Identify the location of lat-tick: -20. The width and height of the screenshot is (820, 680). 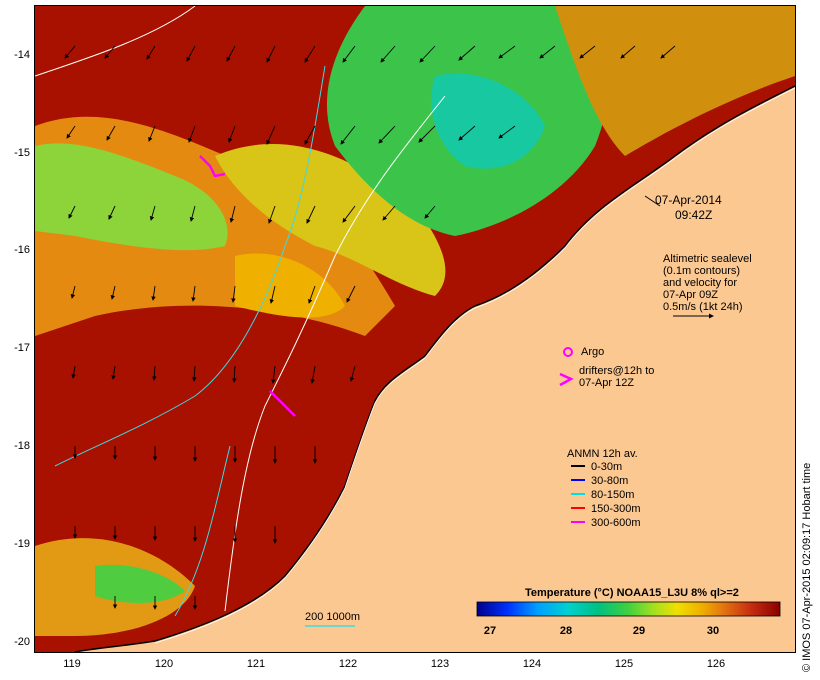
(22, 642).